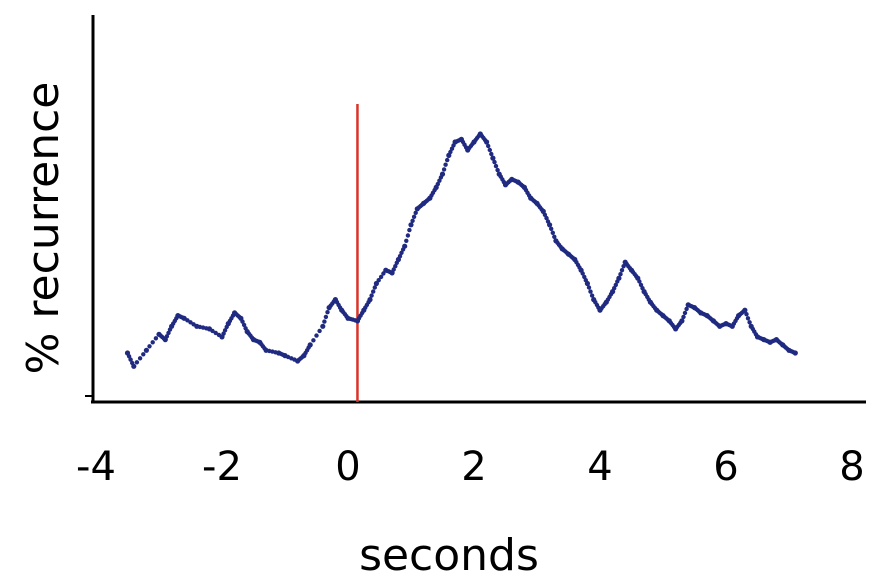 This screenshot has width=889, height=582. Describe the element at coordinates (96, 467) in the screenshot. I see `x-tick-label: -4` at that location.